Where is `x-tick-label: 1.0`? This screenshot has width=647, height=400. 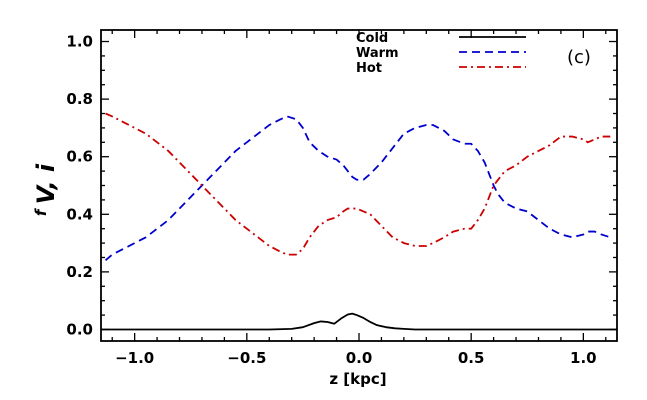
x-tick-label: 1.0 is located at coordinates (583, 358).